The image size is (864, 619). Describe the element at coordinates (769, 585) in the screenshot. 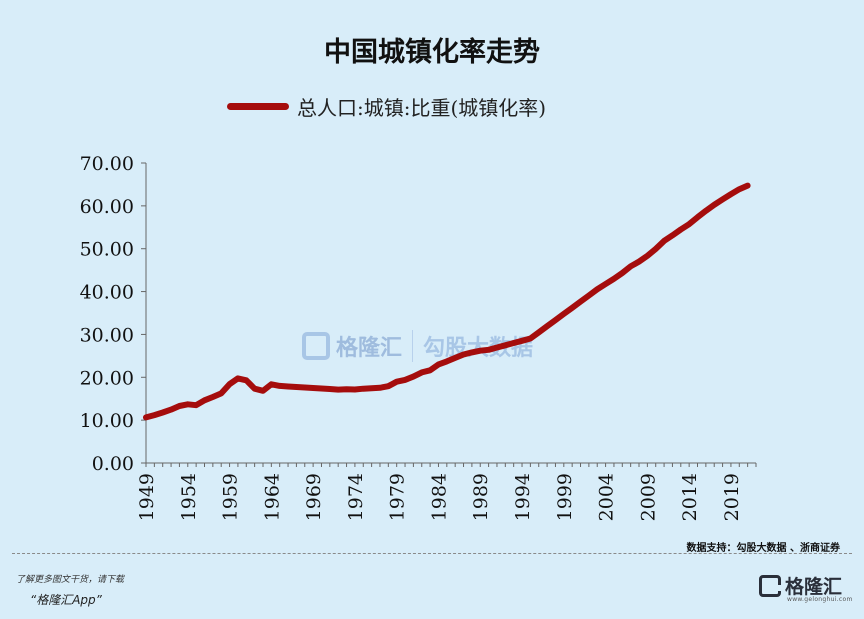

I see `logo-g-icon` at that location.